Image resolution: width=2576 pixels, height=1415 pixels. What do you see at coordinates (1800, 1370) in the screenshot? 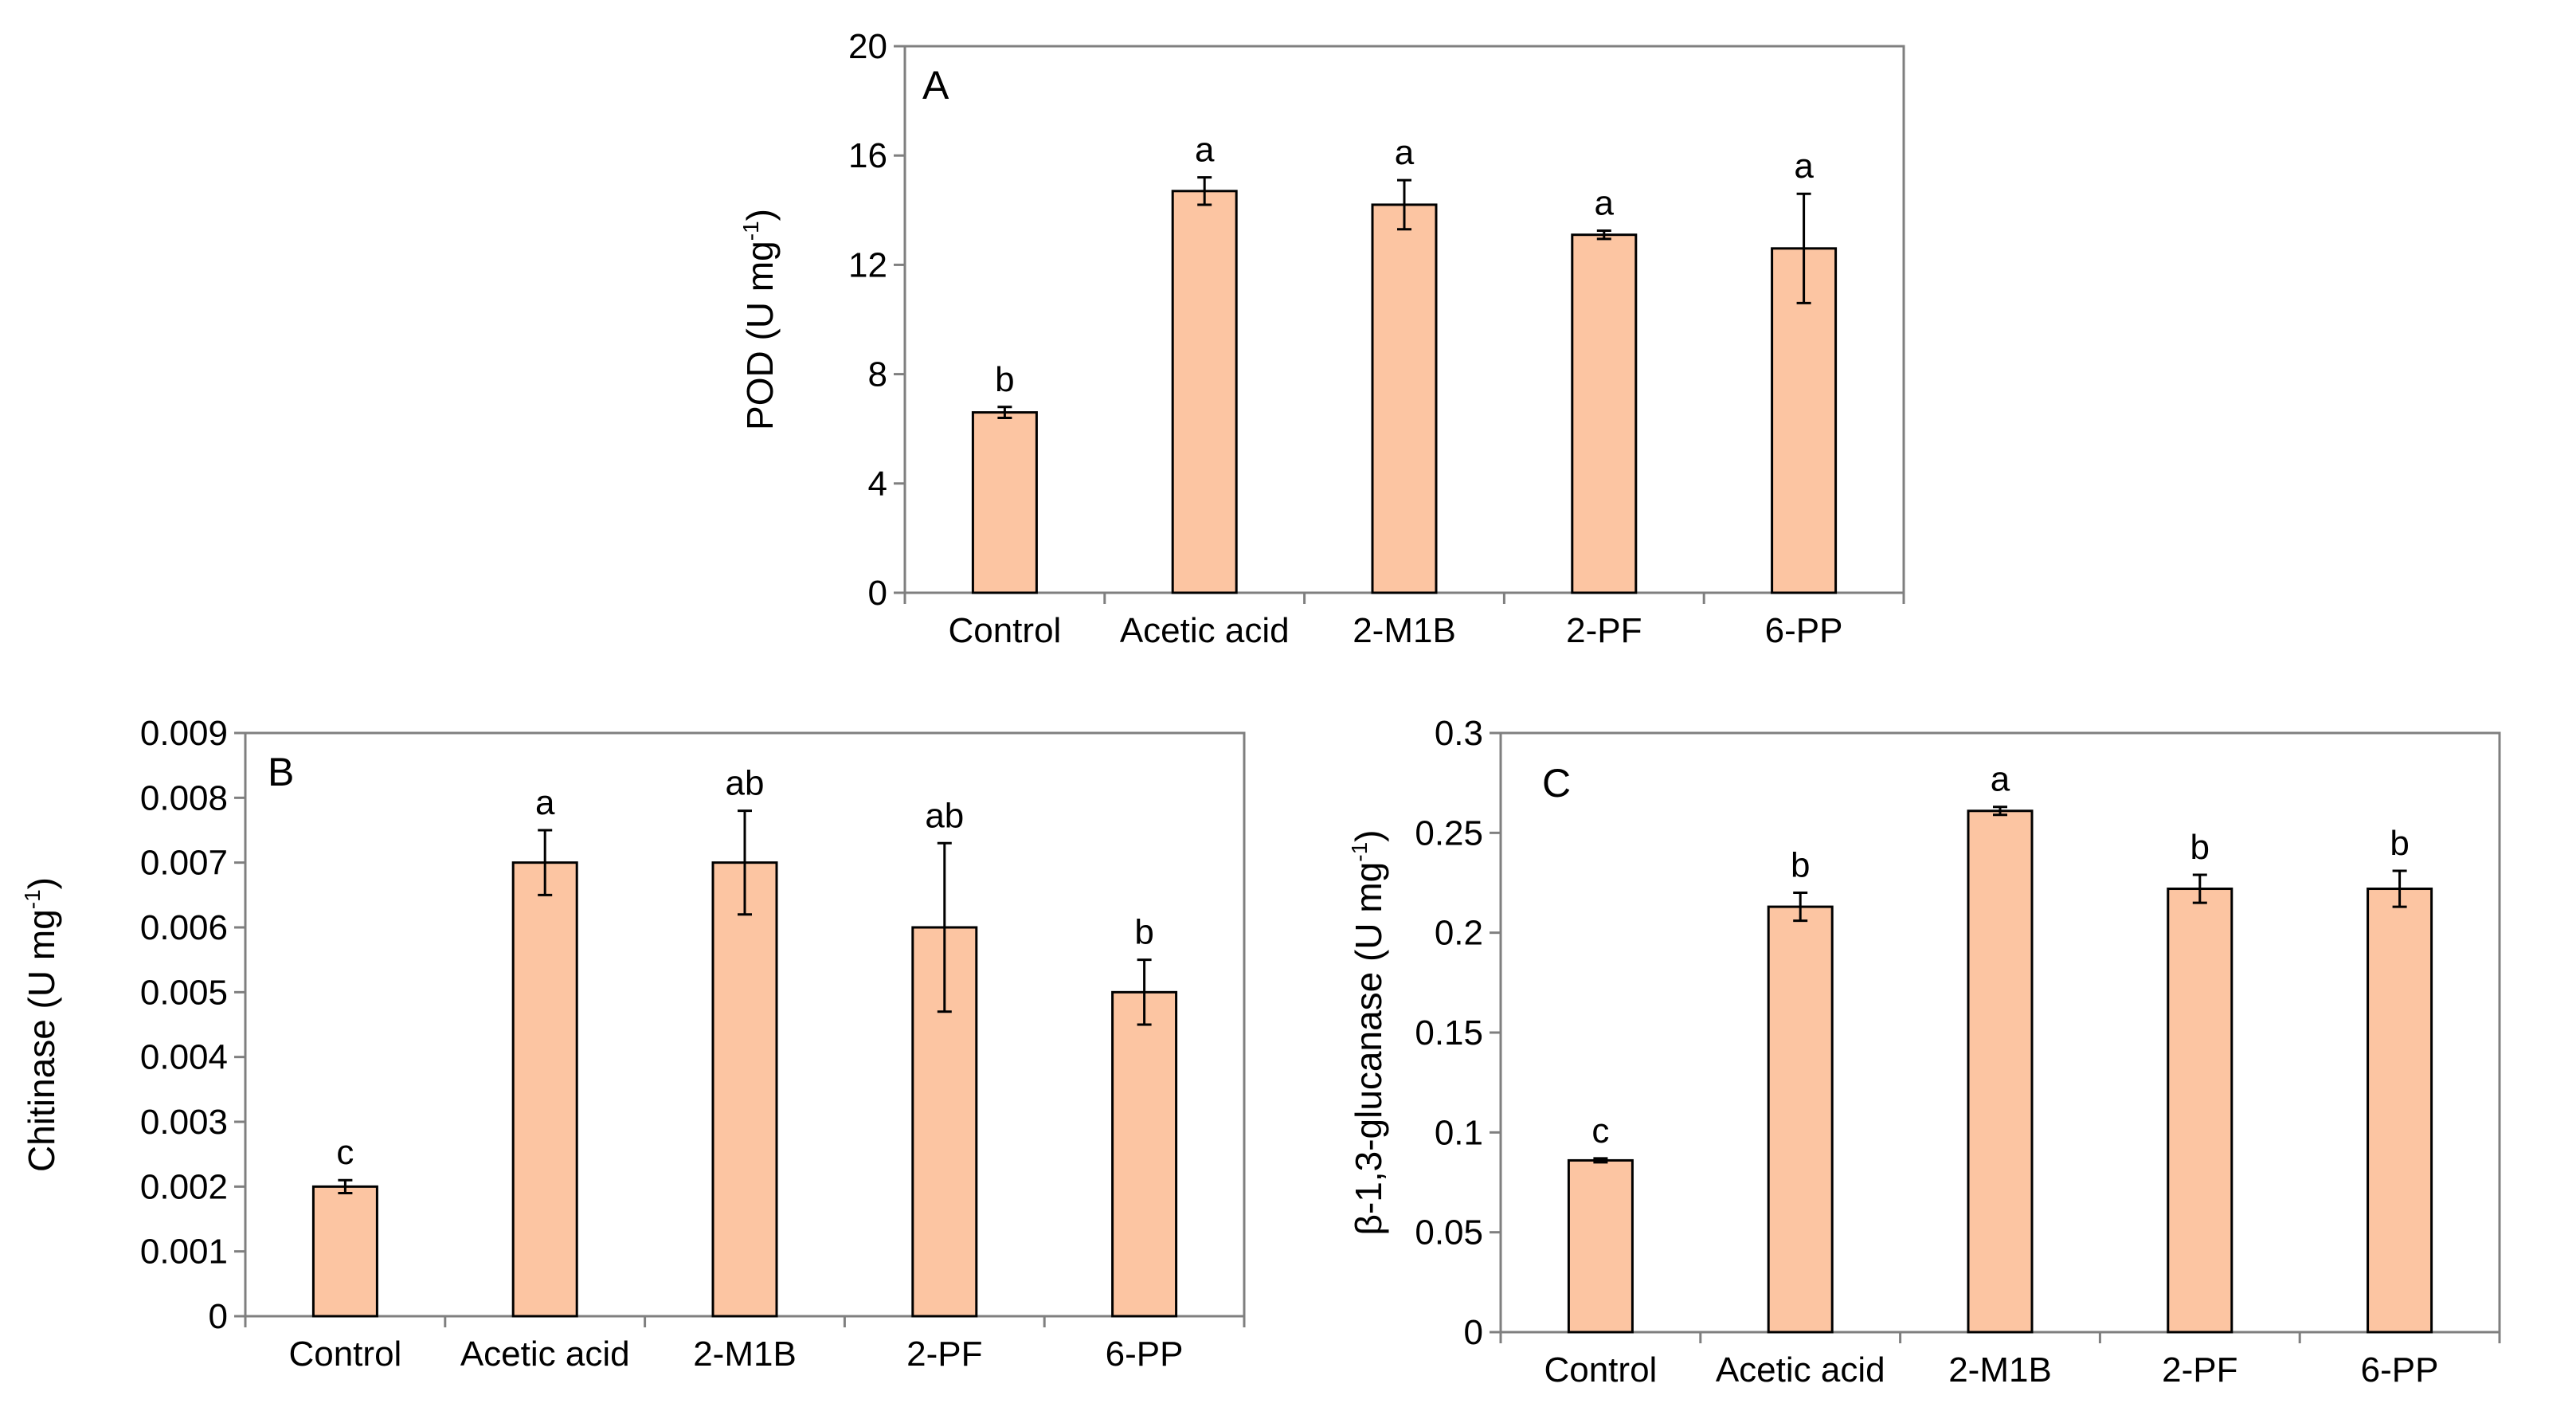
I see `x-tick-label-glucanase-acetic-acid: Acetic acid` at bounding box center [1800, 1370].